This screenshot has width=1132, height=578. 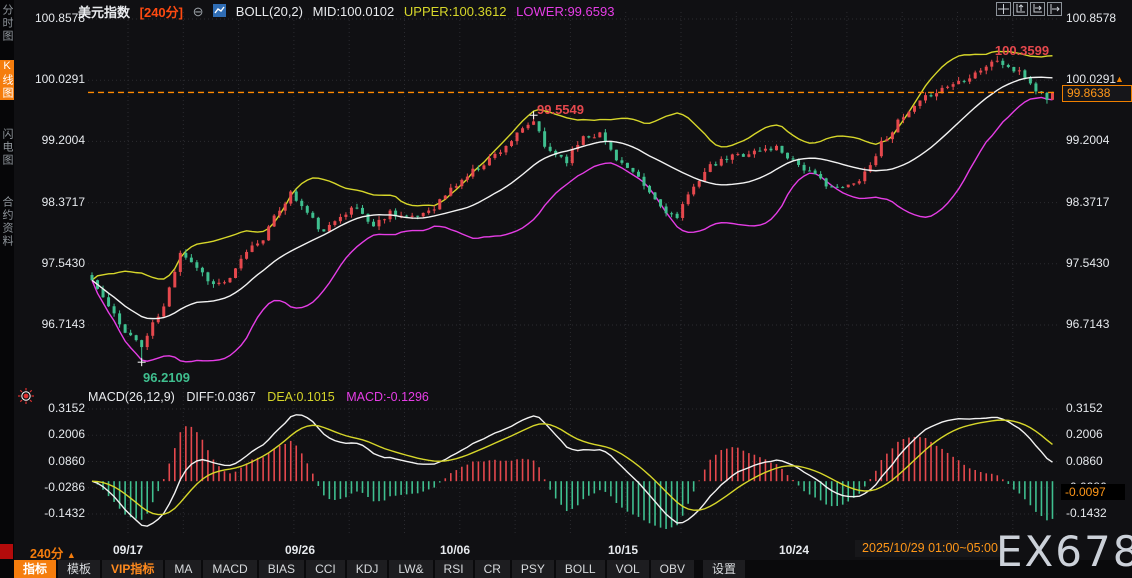 I want to click on macd-axis-left-label-2: 0.0860, so click(x=66, y=460).